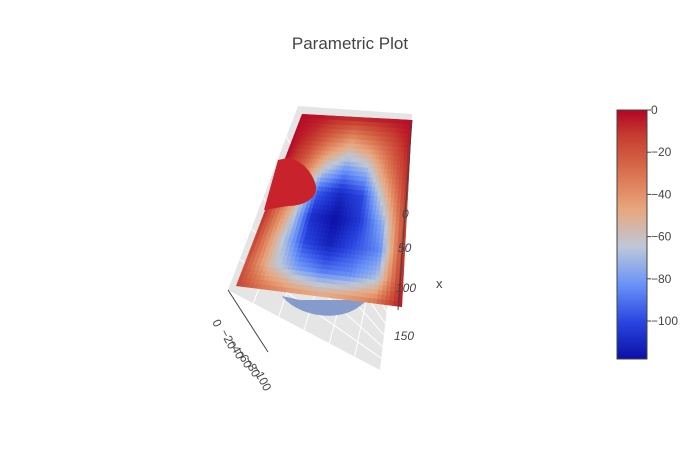 This screenshot has height=450, width=700. Describe the element at coordinates (355, 113) in the screenshot. I see `scene-back-wall` at that location.